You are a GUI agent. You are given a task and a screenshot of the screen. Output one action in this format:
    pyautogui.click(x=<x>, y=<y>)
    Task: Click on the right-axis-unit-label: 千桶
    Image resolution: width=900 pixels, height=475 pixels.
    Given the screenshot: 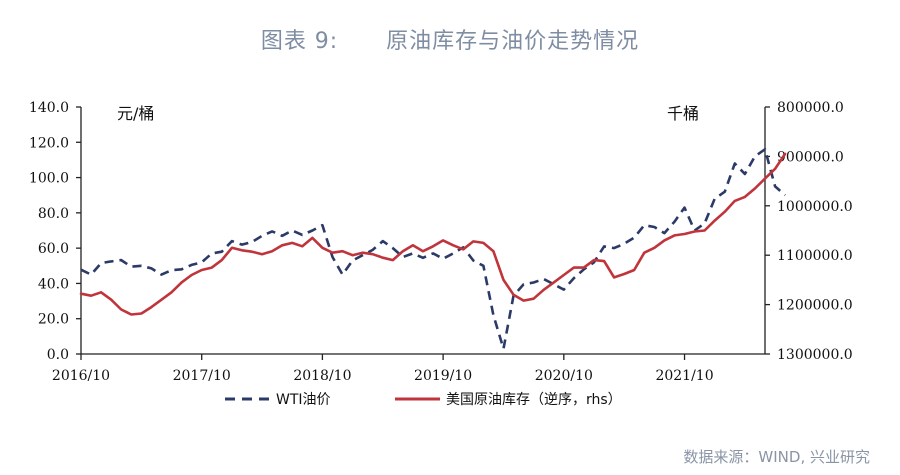 What is the action you would take?
    pyautogui.click(x=683, y=113)
    